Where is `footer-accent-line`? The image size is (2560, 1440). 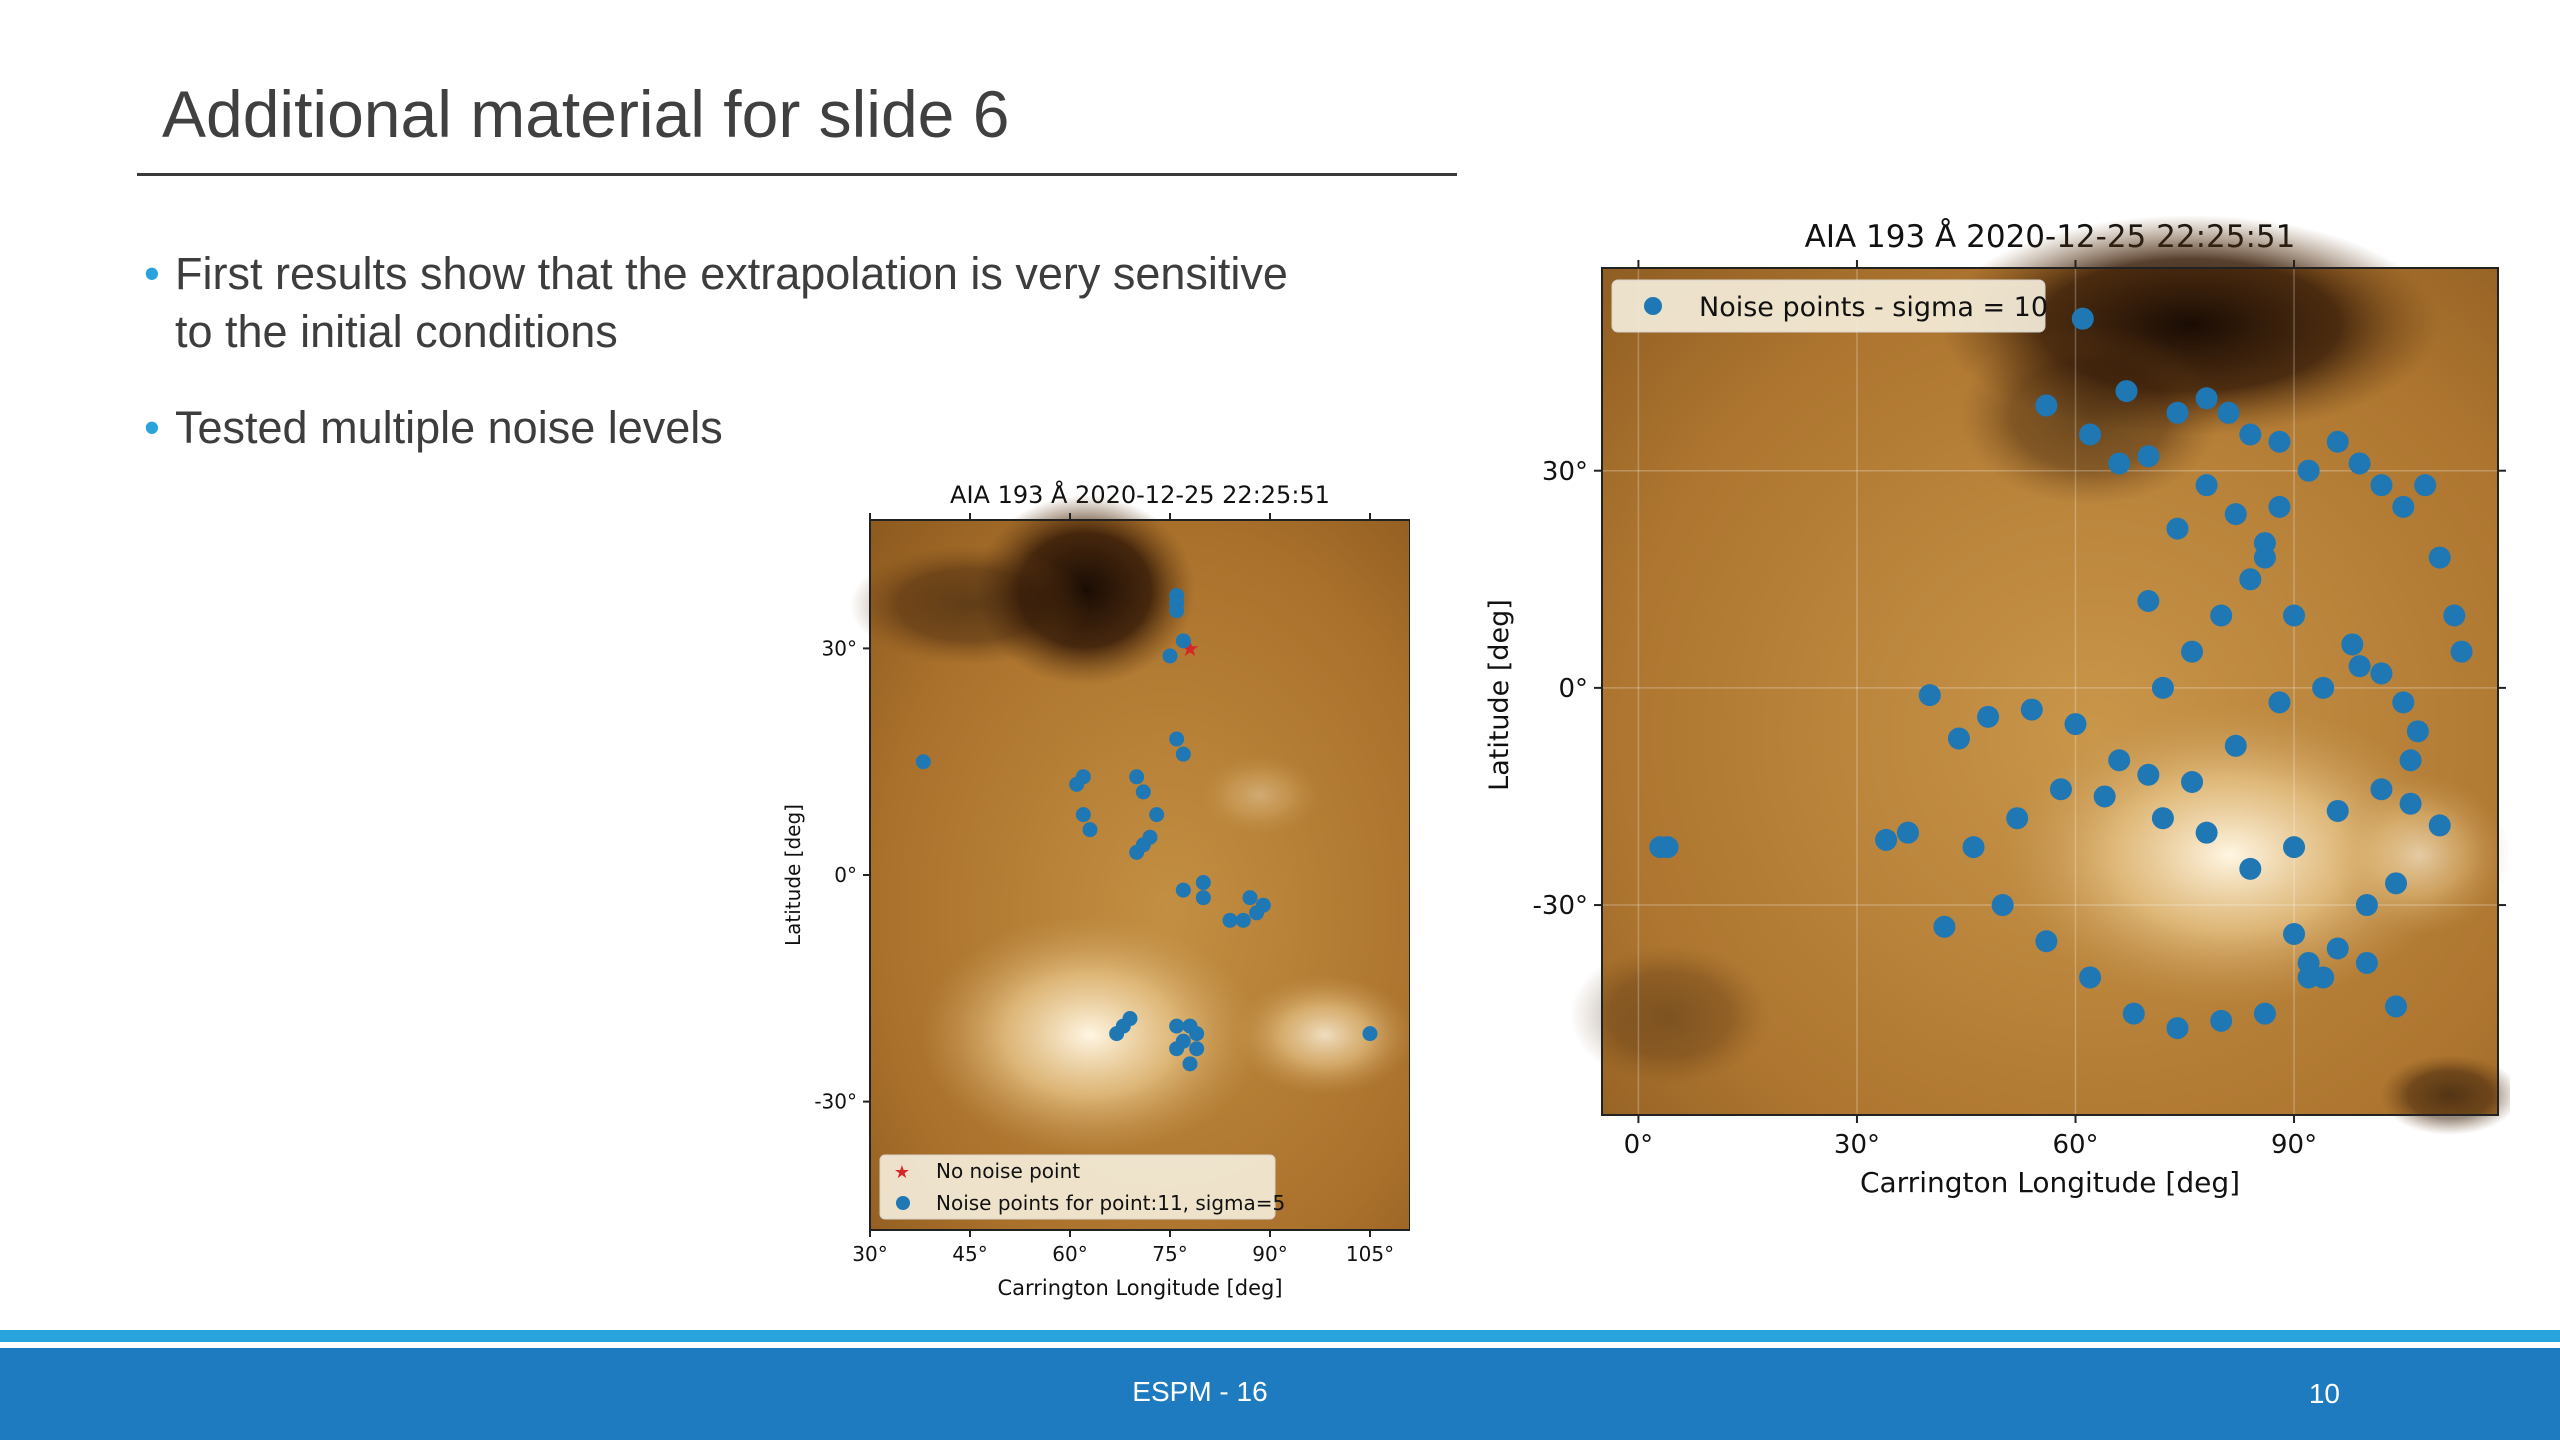 footer-accent-line is located at coordinates (1280, 1336).